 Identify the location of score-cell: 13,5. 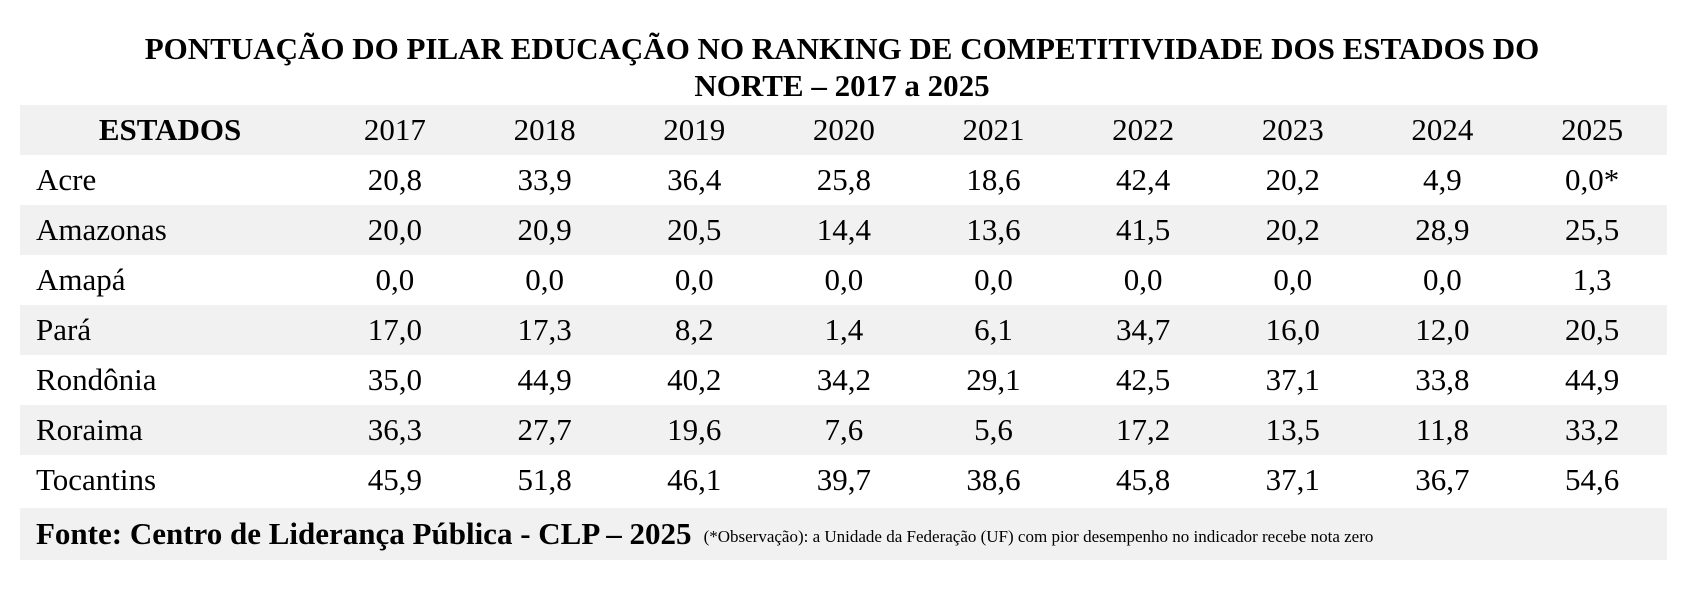
(1292, 430).